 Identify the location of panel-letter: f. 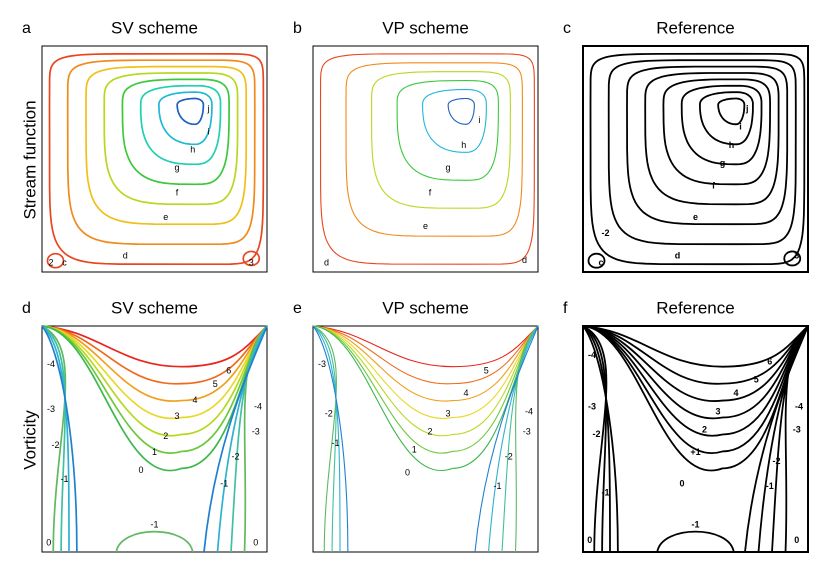
(565, 308).